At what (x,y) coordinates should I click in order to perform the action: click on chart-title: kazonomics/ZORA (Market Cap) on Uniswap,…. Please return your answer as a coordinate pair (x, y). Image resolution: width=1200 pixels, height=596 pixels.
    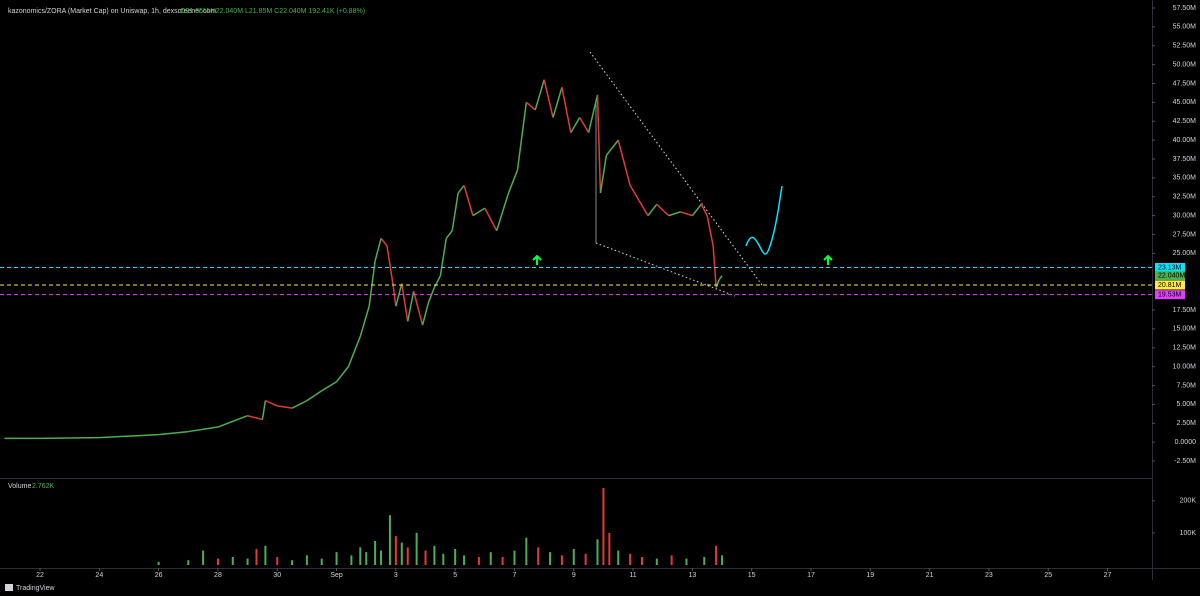
    Looking at the image, I should click on (112, 11).